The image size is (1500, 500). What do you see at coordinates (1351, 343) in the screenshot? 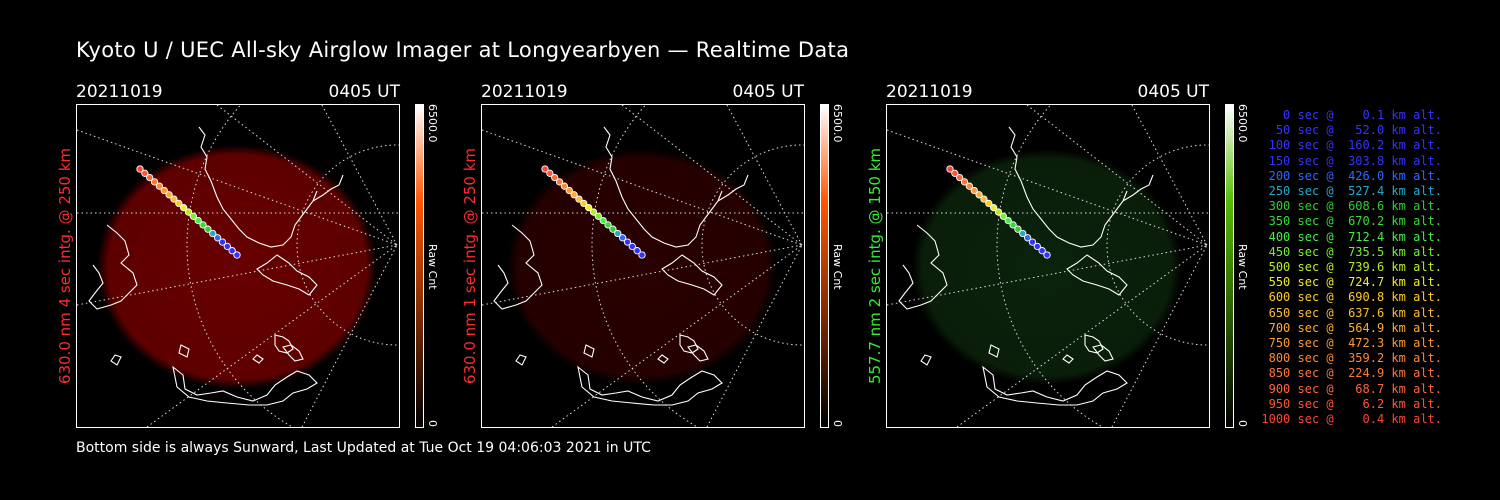
I see `legend-row: 750 sec @ 472.3 km alt.` at bounding box center [1351, 343].